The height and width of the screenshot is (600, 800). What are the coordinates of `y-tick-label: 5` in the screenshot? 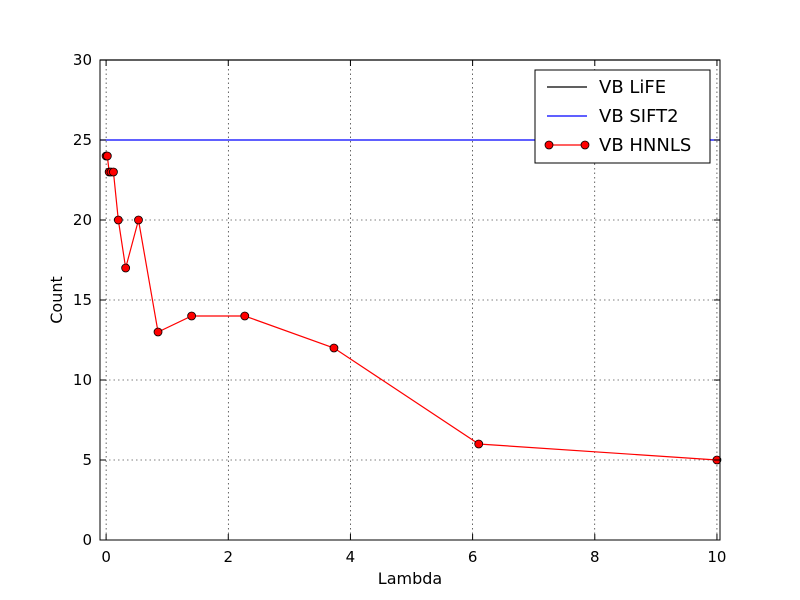 It's located at (87, 460).